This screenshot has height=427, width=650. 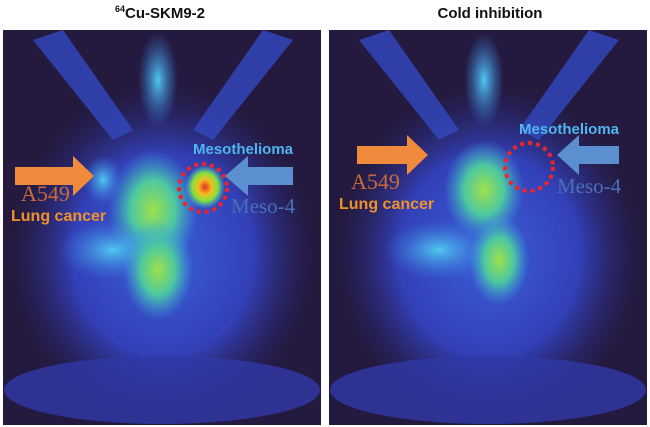 I want to click on panel-title-left: 64Cu-SKM9-2, so click(x=160, y=13).